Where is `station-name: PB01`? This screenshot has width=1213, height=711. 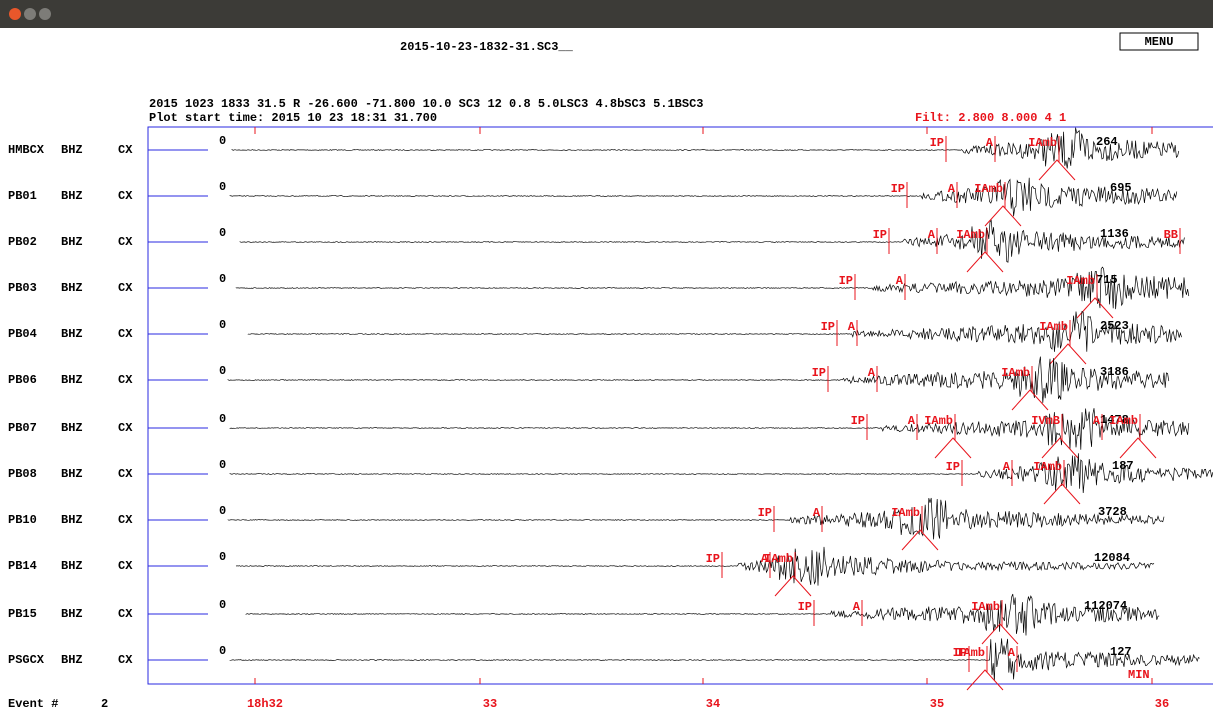
station-name: PB01 is located at coordinates (22, 196).